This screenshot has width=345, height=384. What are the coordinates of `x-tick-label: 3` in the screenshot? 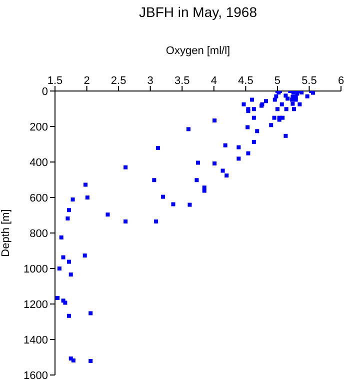 It's located at (150, 81).